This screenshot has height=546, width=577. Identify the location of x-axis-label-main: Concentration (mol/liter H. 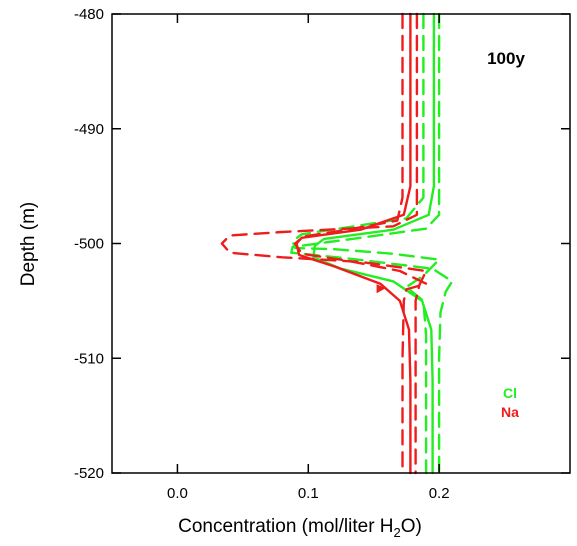
(285, 526).